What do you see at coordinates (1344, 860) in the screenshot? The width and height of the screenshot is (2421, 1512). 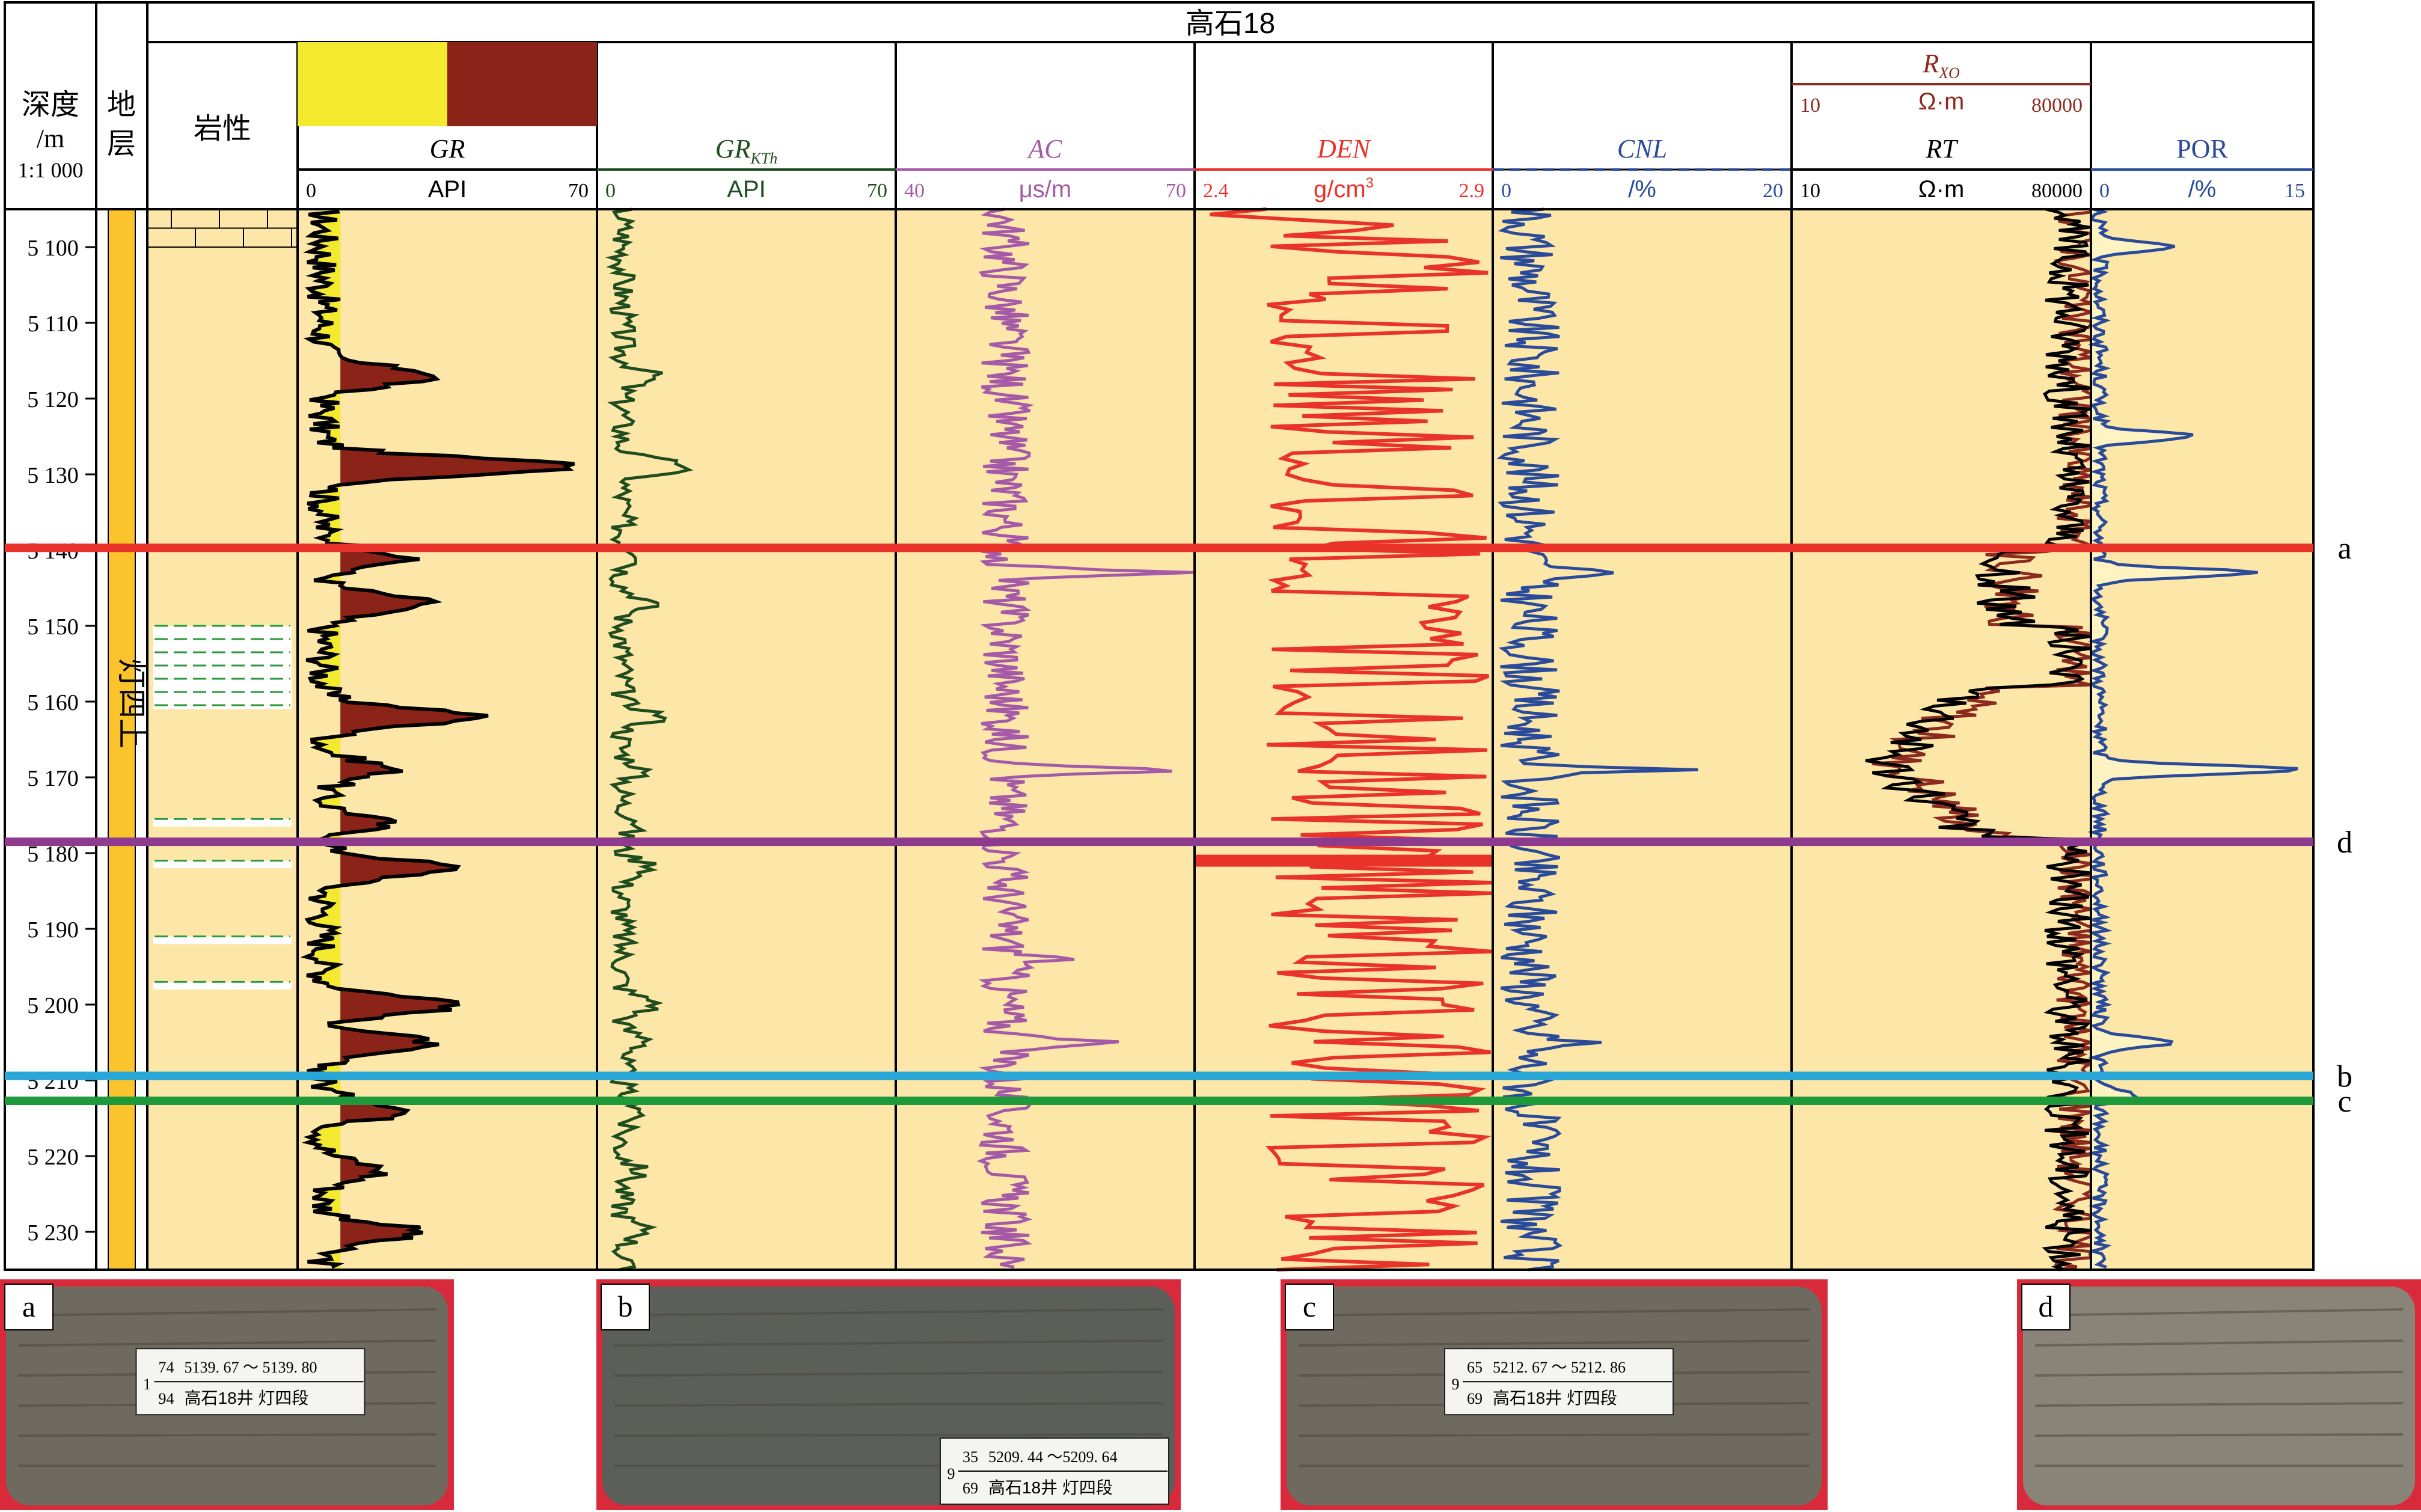 I see `den-thick-bar` at bounding box center [1344, 860].